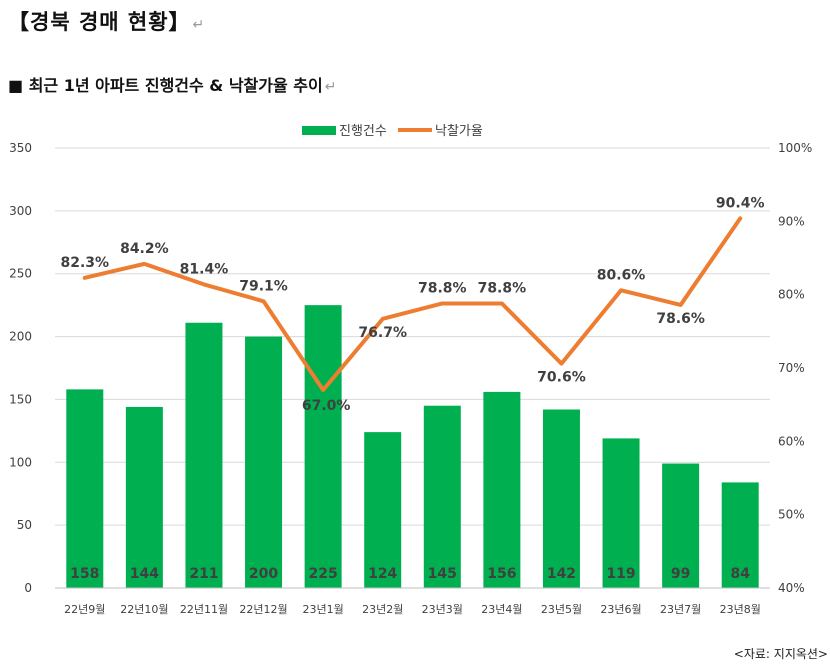 This screenshot has width=830, height=666. What do you see at coordinates (442, 609) in the screenshot?
I see `x-tick-label: 23년3월` at bounding box center [442, 609].